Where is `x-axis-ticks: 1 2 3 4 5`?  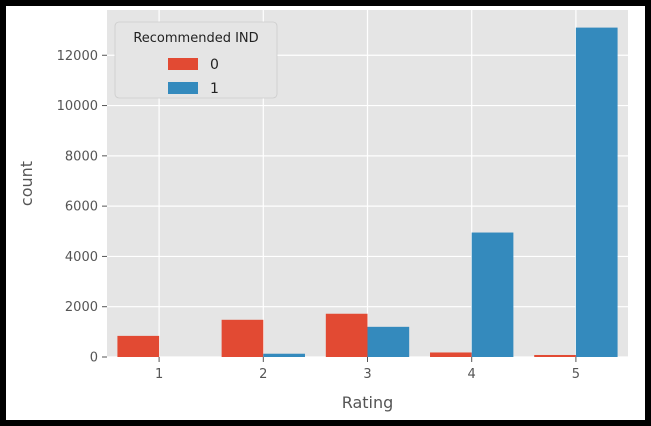
x-axis-ticks: 1 2 3 4 5 is located at coordinates (367, 369).